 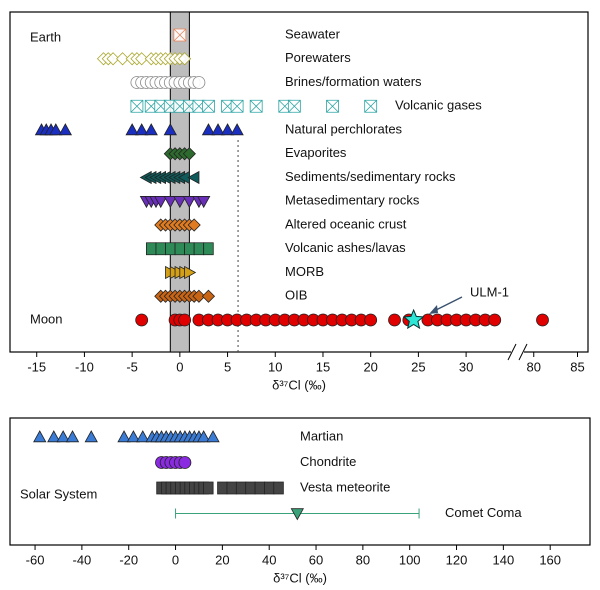 What do you see at coordinates (132, 366) in the screenshot?
I see `x-tick-label: -5` at bounding box center [132, 366].